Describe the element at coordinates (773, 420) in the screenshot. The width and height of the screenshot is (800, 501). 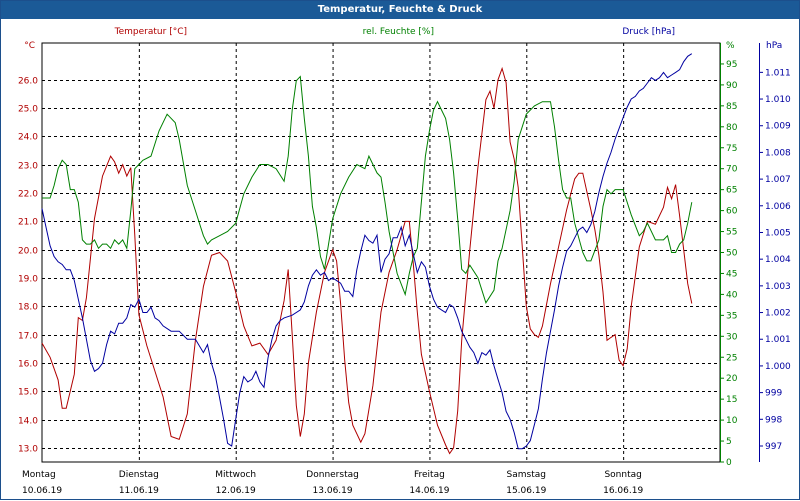
I see `pressure-tick-label: 998` at that location.